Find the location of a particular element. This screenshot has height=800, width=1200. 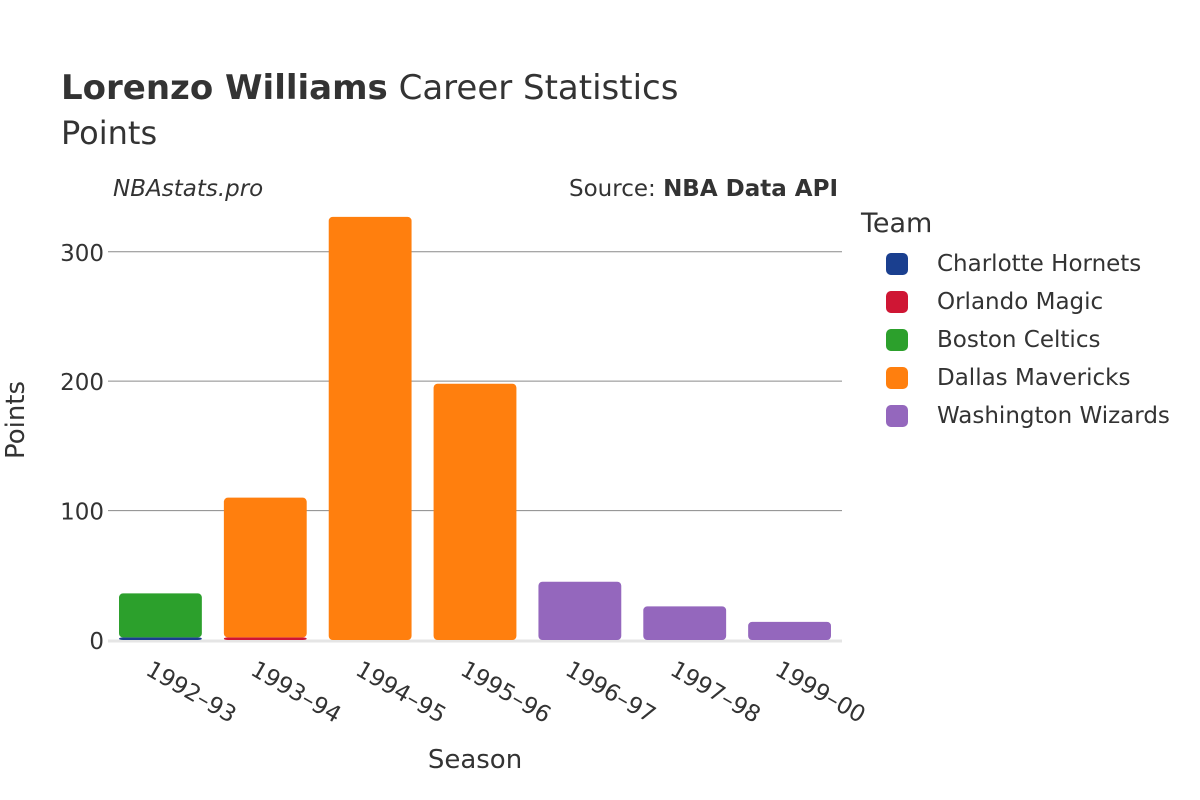

y-tick-label: 100 is located at coordinates (82, 513).